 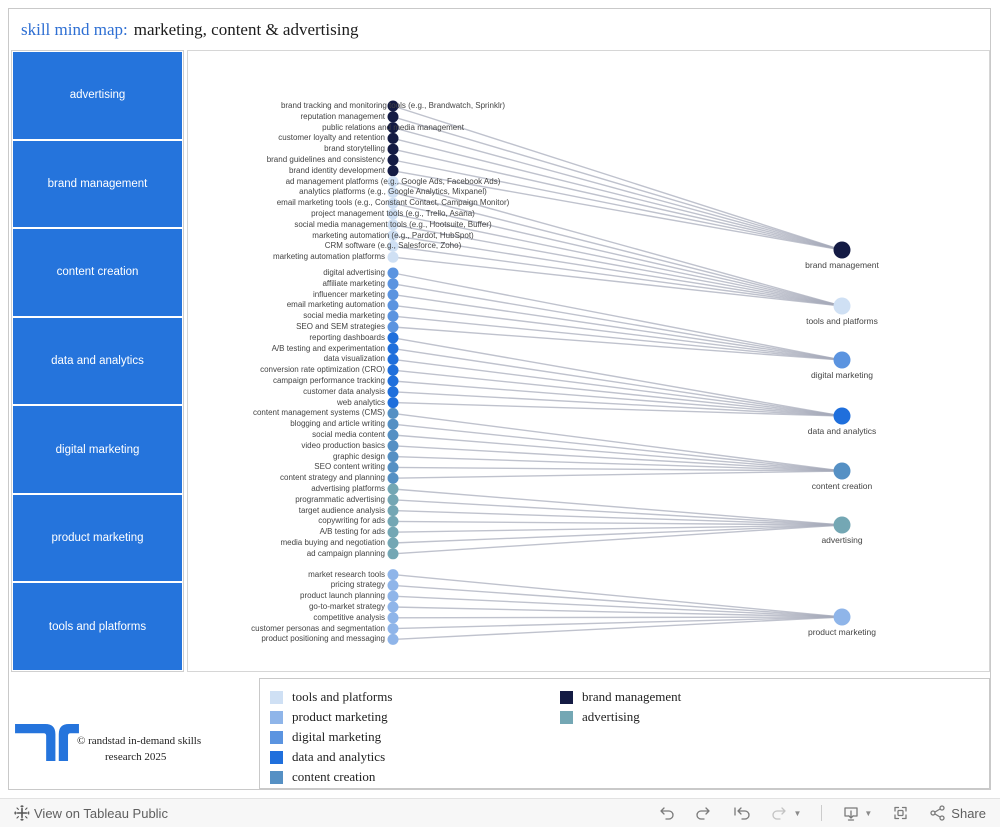 What do you see at coordinates (393, 327) in the screenshot?
I see `skill-node-seo-and-sem-strategies` at bounding box center [393, 327].